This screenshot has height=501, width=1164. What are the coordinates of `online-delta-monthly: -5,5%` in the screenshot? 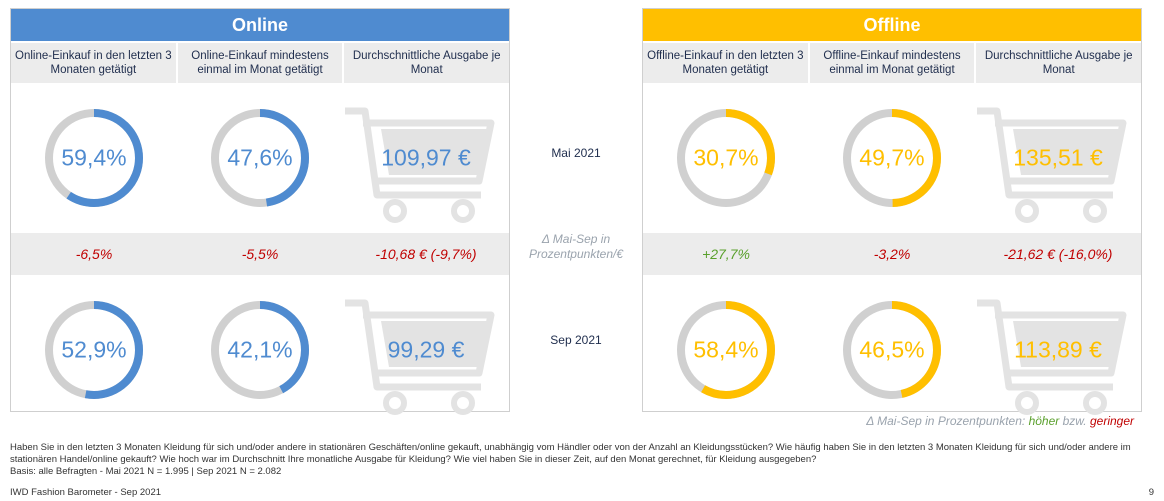 It's located at (260, 254).